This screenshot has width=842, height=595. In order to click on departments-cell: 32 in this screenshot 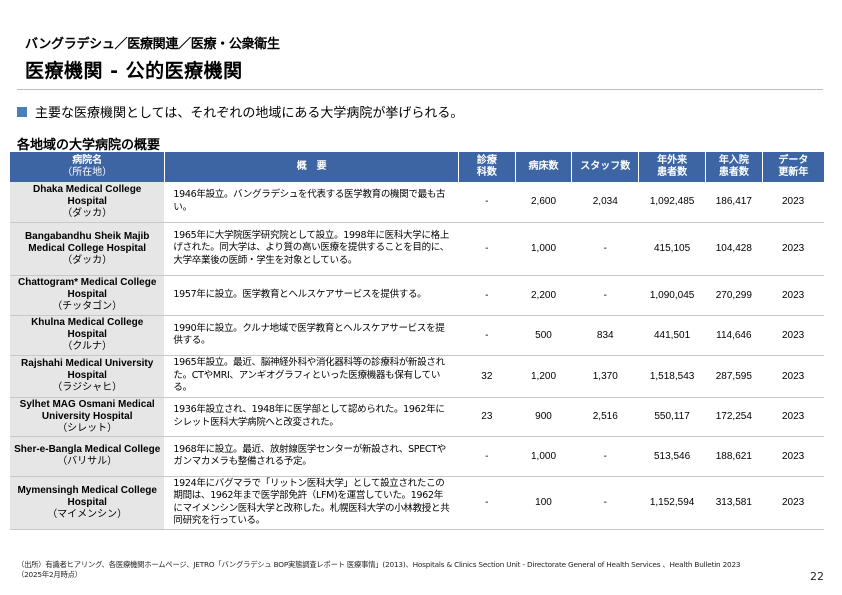, I will do `click(487, 376)`.